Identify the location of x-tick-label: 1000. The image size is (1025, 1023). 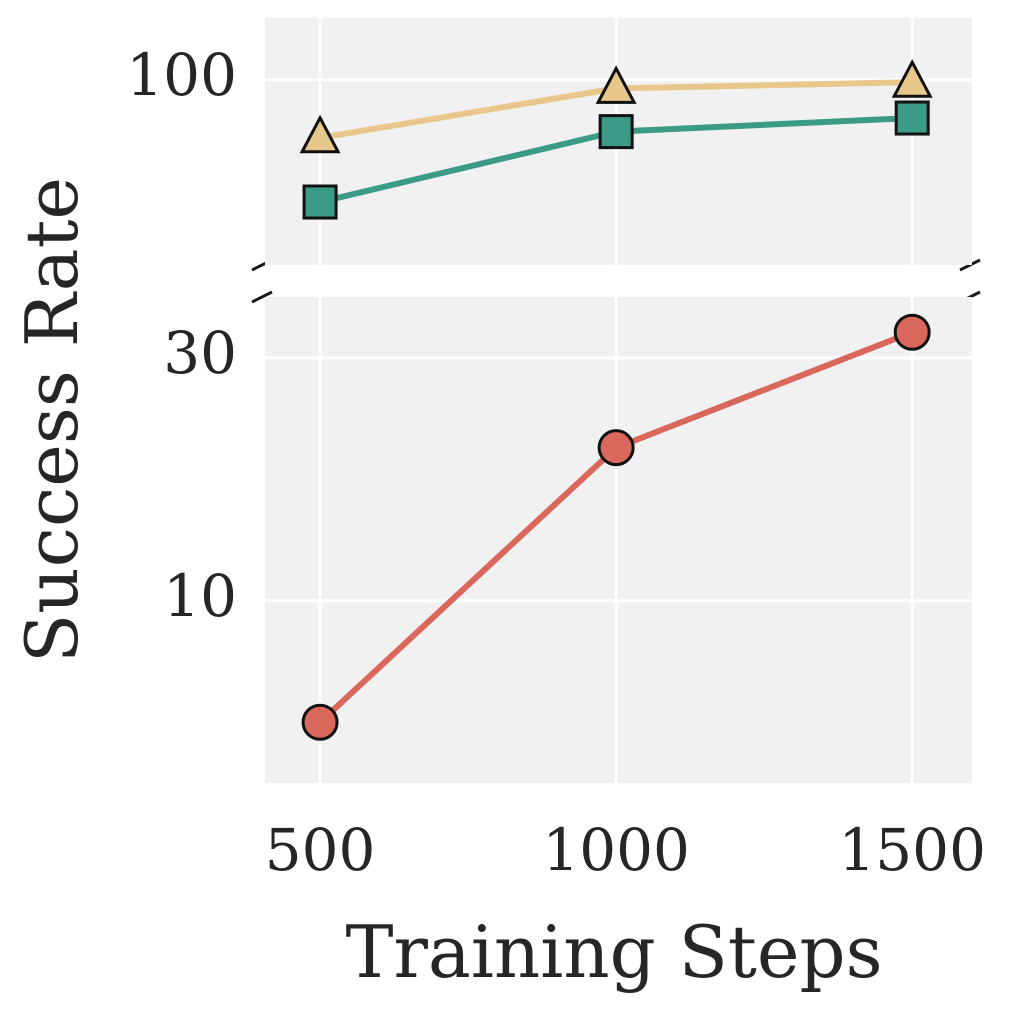
(616, 850).